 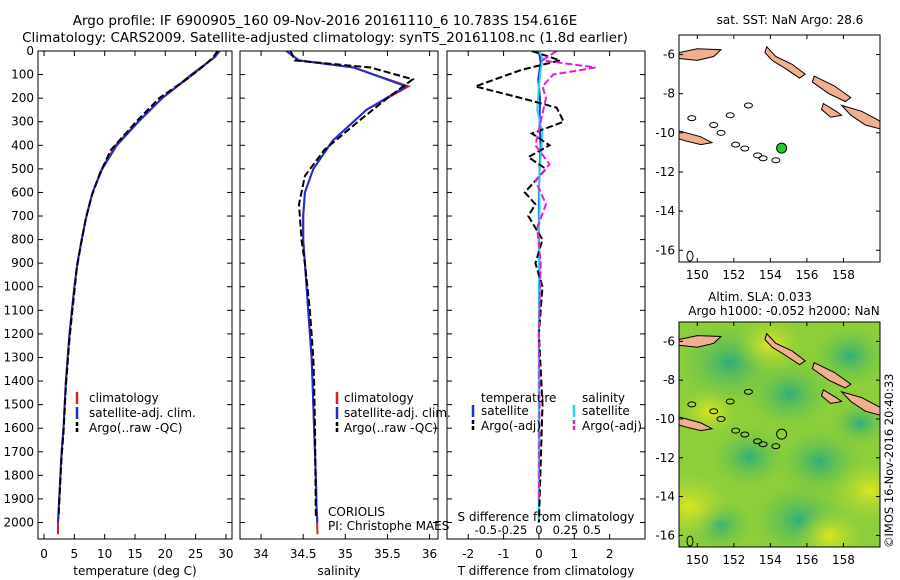 What do you see at coordinates (566, 530) in the screenshot?
I see `x2-tick-label: 0.25` at bounding box center [566, 530].